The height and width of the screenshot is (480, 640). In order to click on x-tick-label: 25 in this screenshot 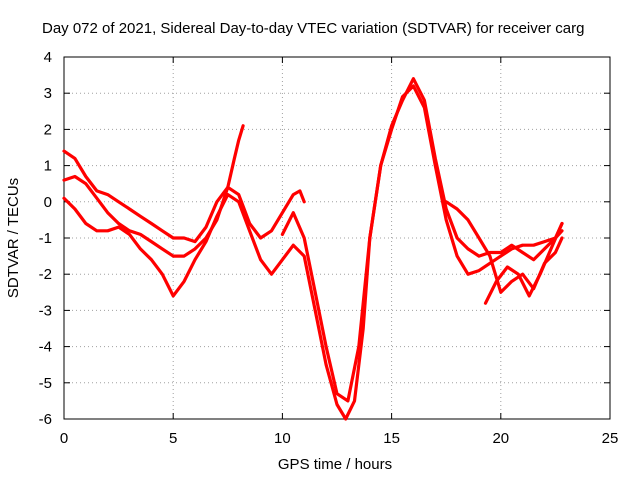, I will do `click(610, 438)`.